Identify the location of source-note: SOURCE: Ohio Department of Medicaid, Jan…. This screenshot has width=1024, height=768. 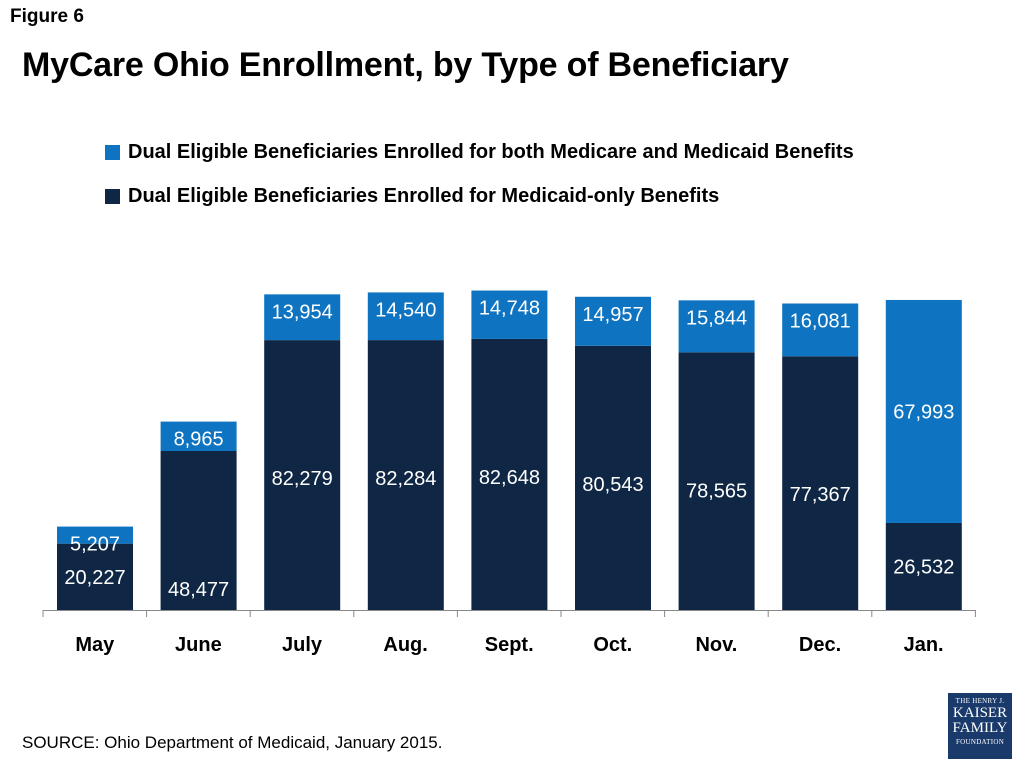
(232, 742).